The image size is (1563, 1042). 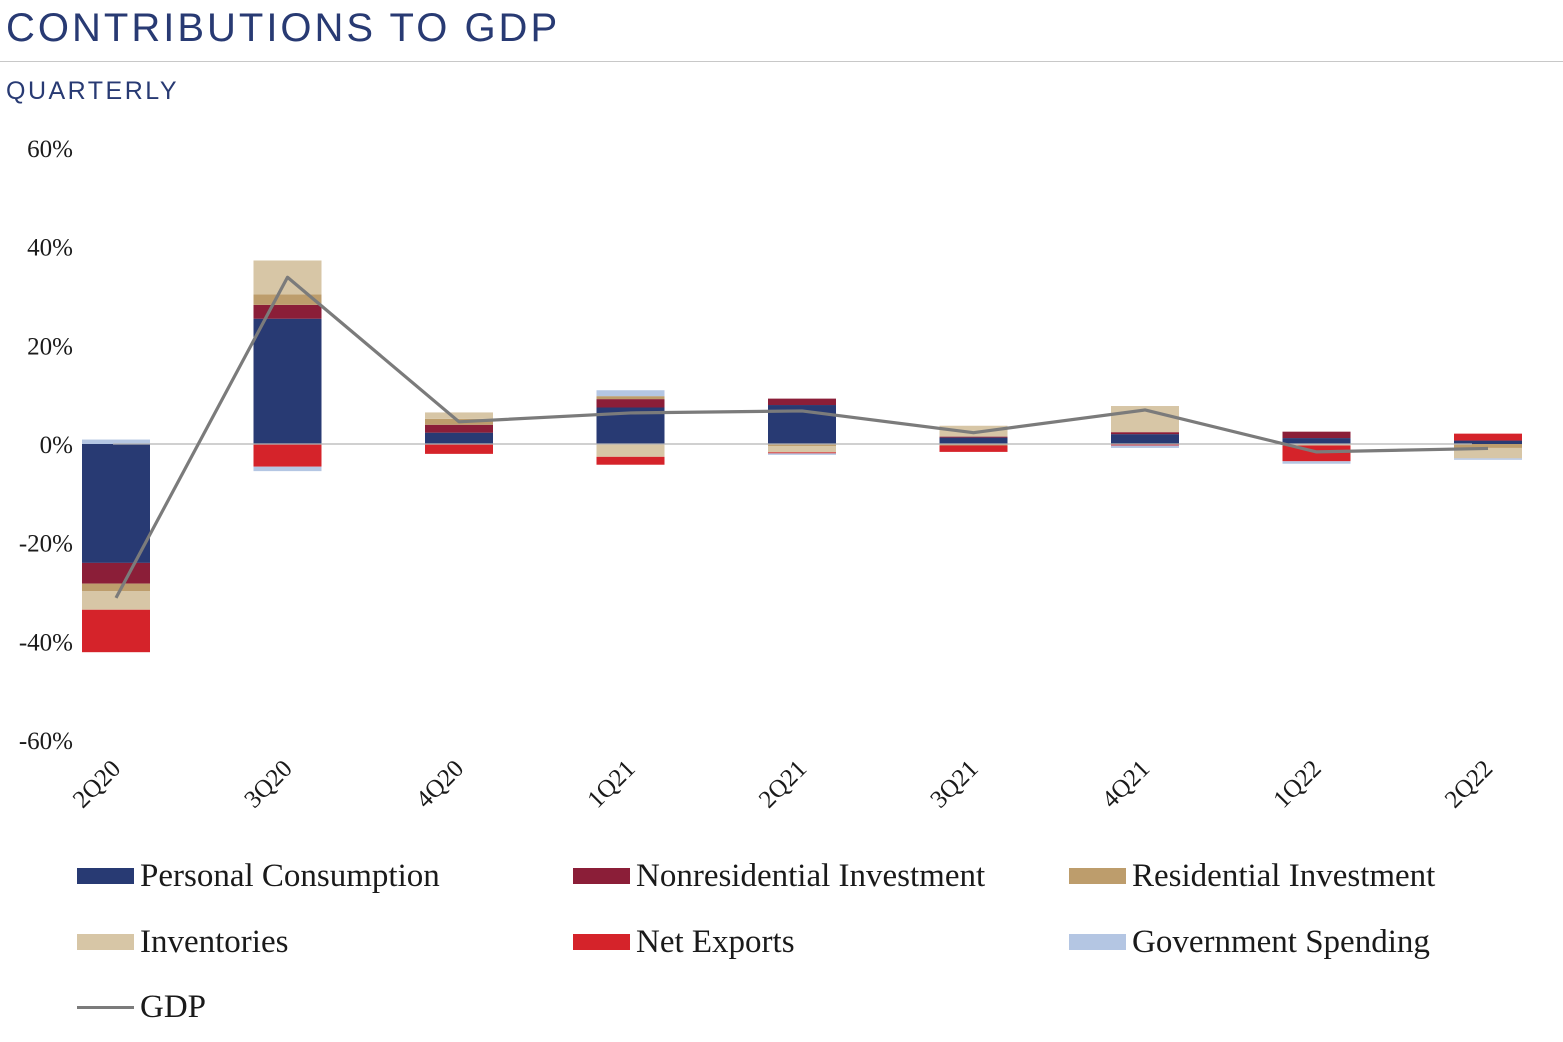 I want to click on bar-government-spending-3q20, so click(x=287, y=469).